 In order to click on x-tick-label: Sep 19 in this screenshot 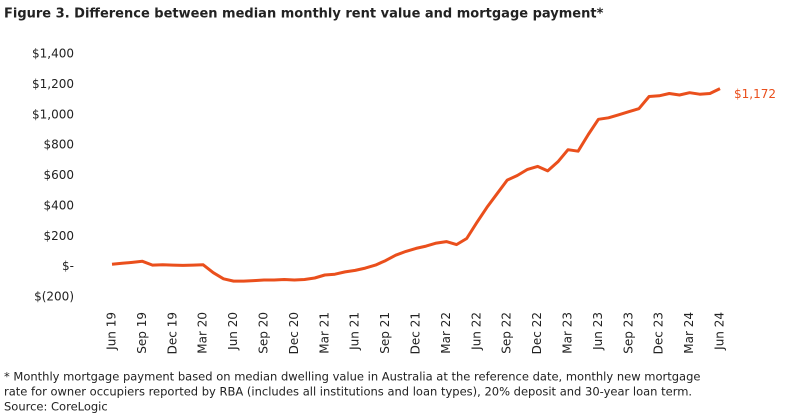, I will do `click(142, 333)`.